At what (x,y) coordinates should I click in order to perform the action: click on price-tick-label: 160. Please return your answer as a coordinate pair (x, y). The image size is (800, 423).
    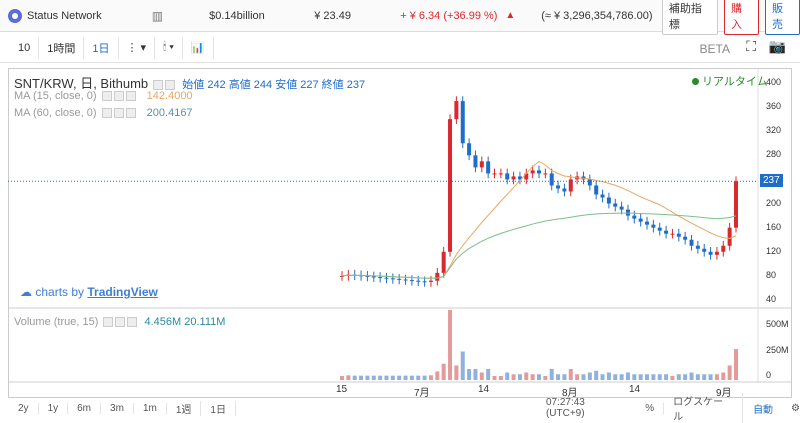
    Looking at the image, I should click on (774, 226).